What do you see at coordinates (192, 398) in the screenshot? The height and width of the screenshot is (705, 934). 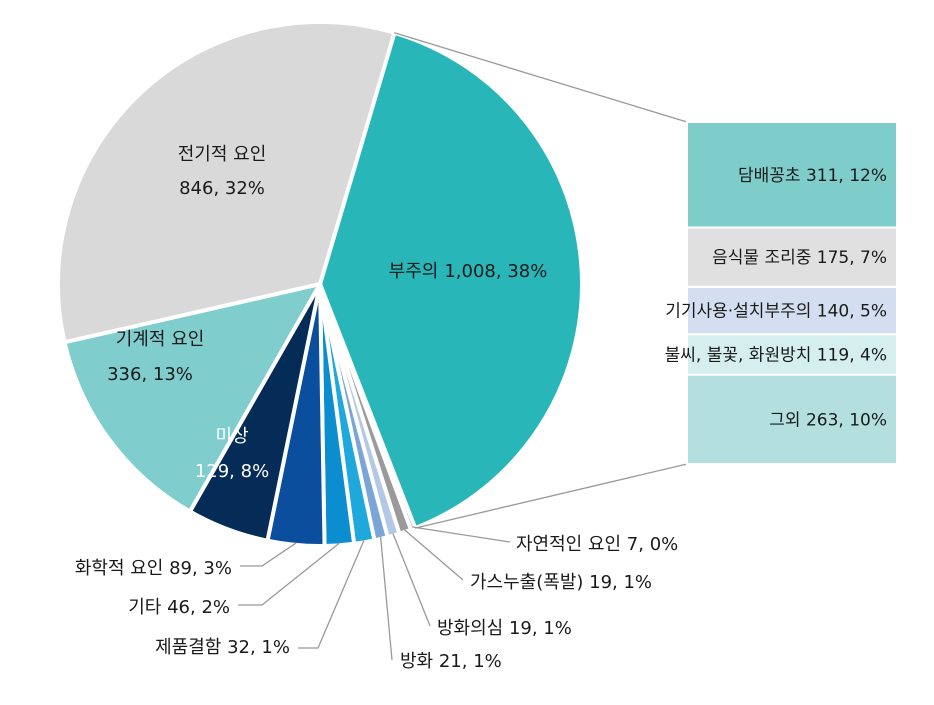 I see `pie-slice-mechanical` at bounding box center [192, 398].